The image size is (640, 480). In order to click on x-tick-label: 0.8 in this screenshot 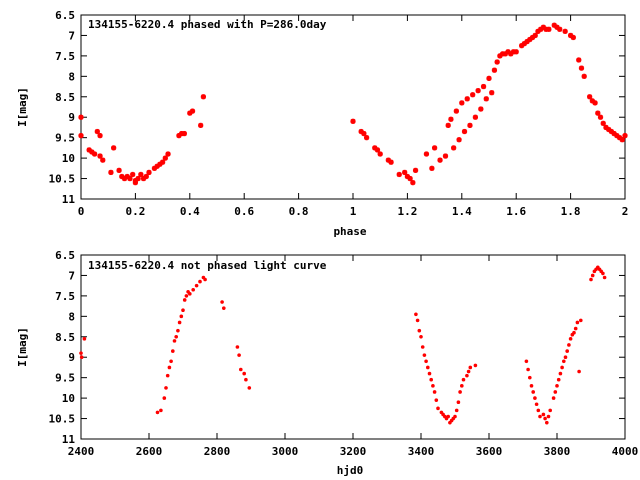, I will do `click(299, 211)`.